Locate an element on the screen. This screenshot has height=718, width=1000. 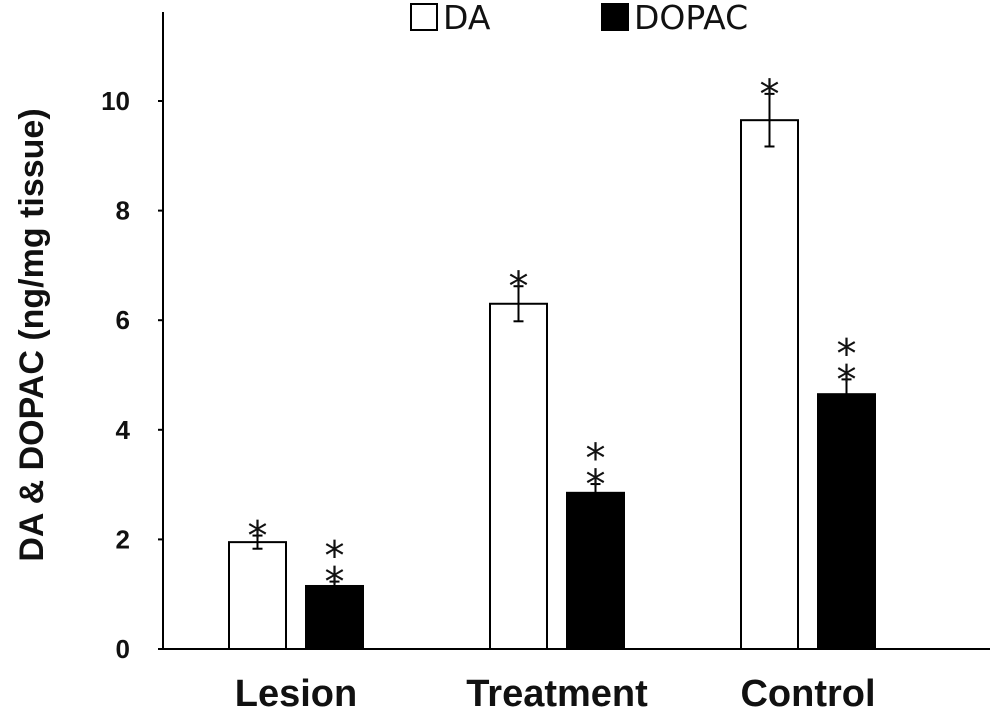
bar-dopac-treatment is located at coordinates (595, 570).